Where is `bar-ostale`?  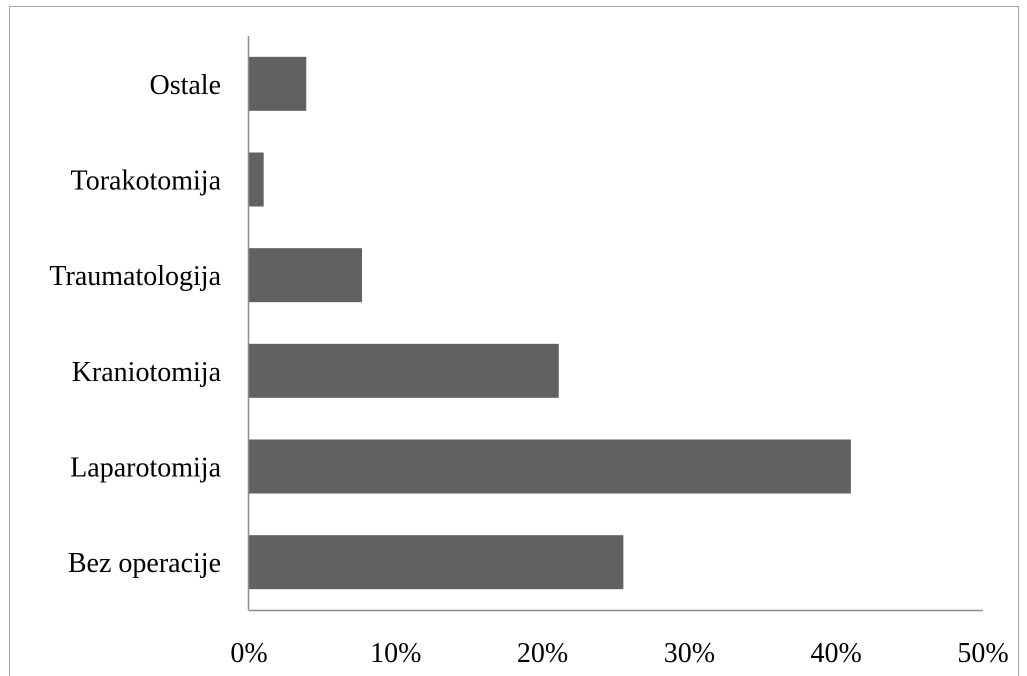
bar-ostale is located at coordinates (278, 83).